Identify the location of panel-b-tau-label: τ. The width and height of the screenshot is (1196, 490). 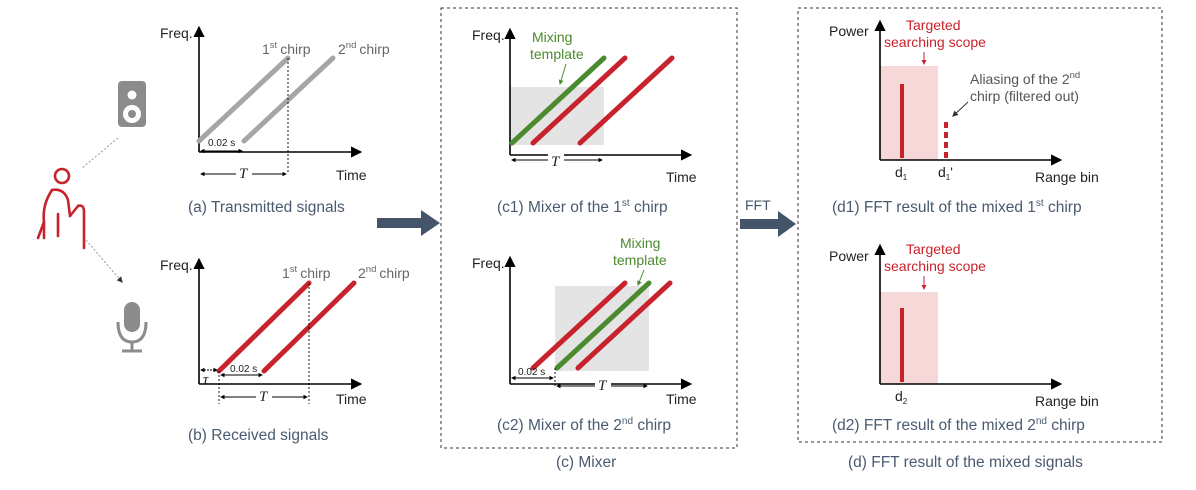
(206, 380).